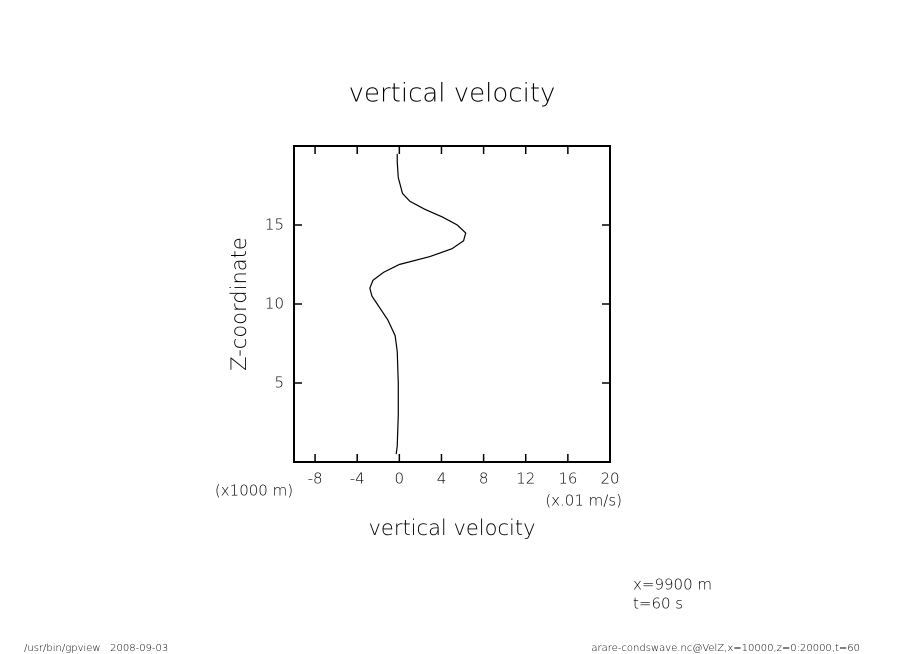 The image size is (904, 654). I want to click on y-tick-label: 15, so click(274, 225).